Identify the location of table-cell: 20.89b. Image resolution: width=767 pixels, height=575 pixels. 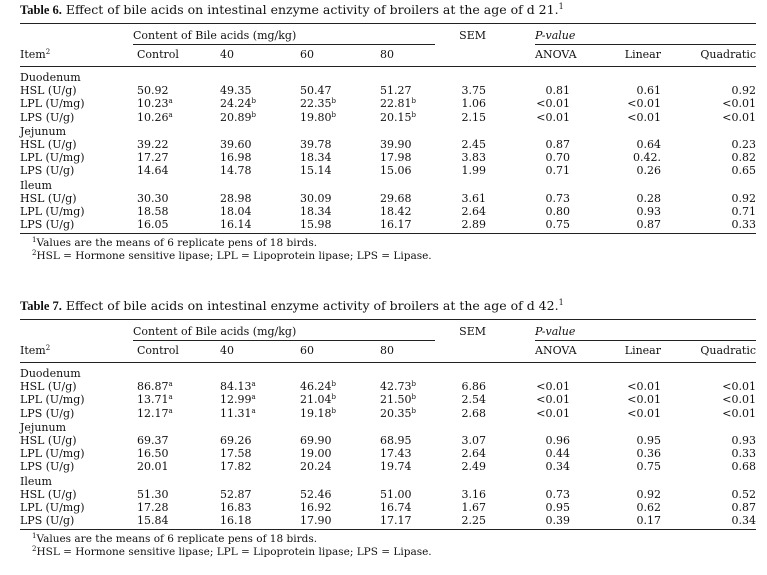
(238, 117).